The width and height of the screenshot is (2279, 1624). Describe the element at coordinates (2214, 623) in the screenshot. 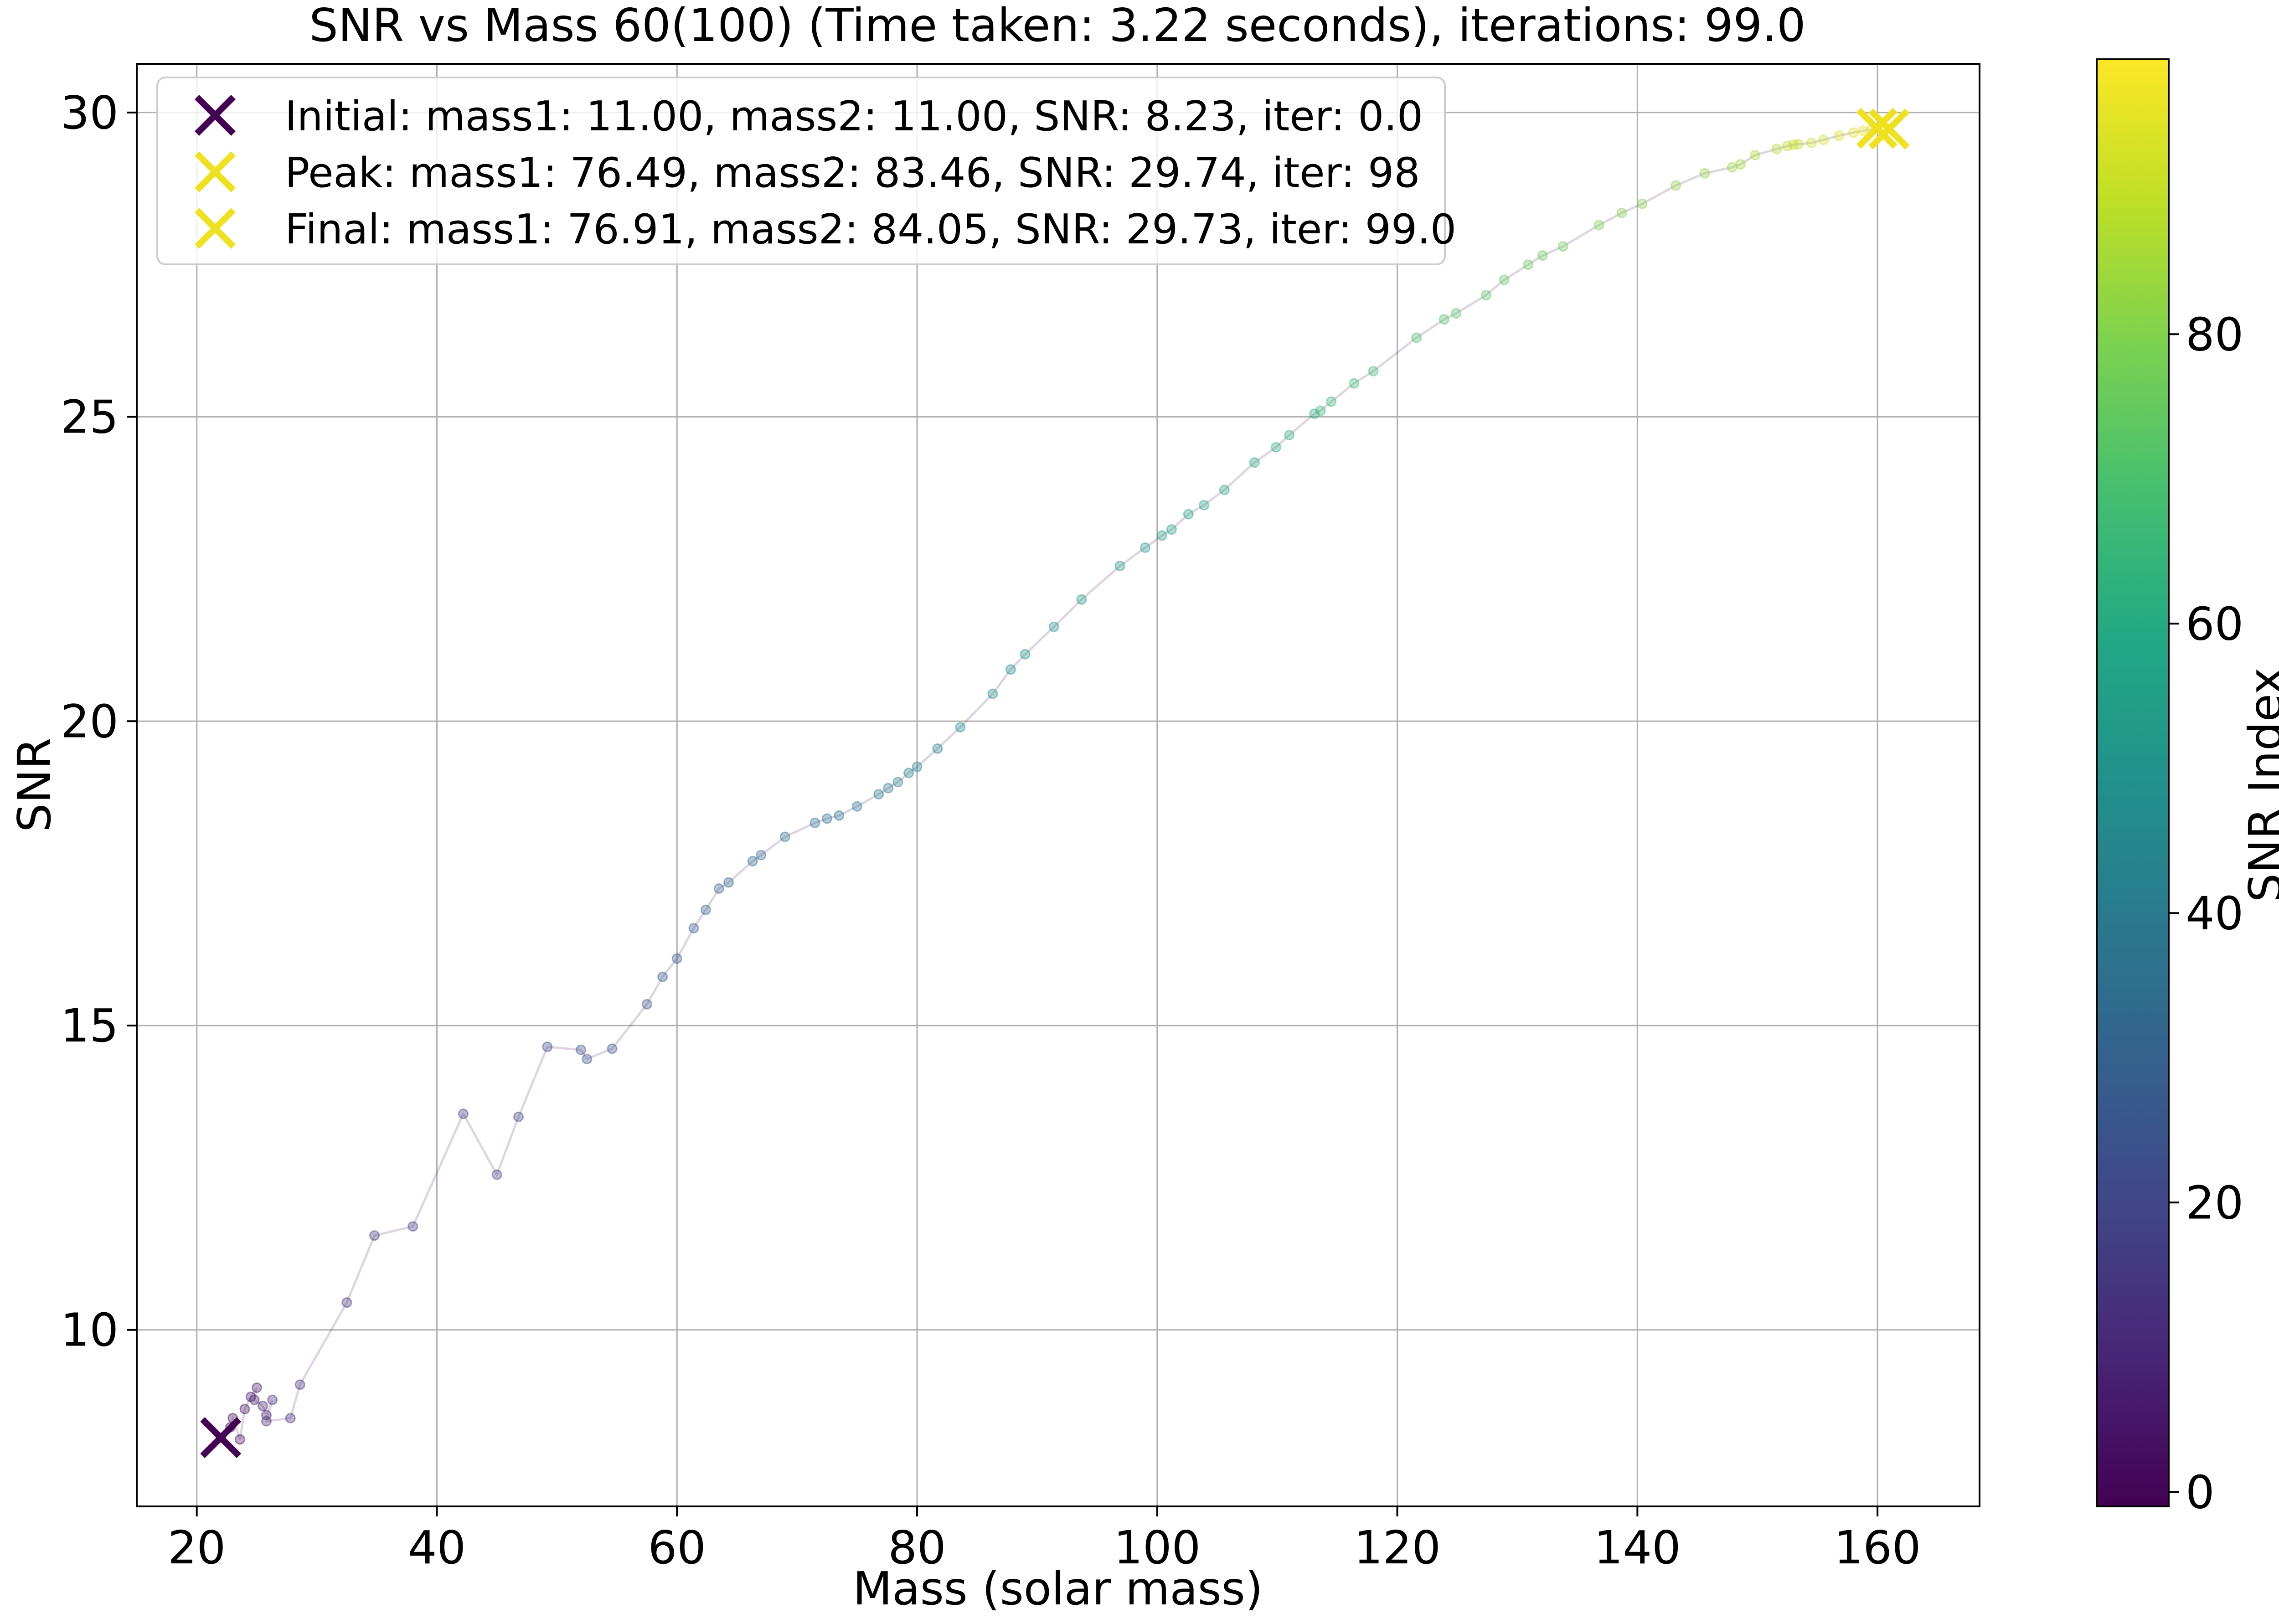

I see `colorbar-tick-label: 60` at that location.